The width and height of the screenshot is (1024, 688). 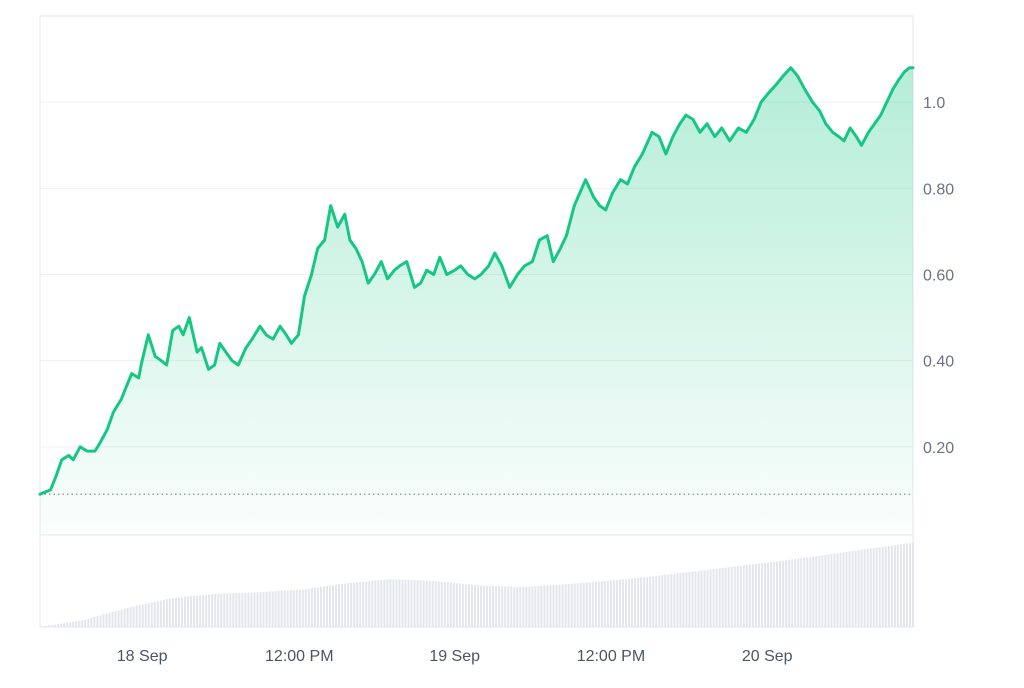 I want to click on y-tick-label-4: 1.0, so click(x=934, y=103).